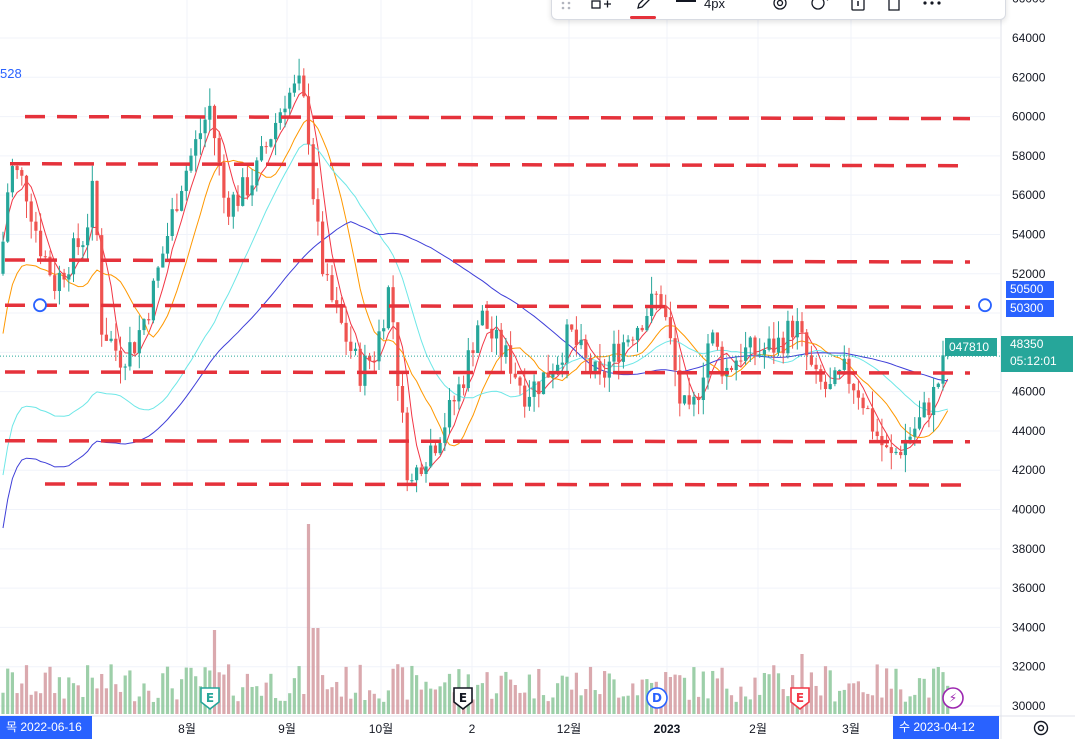 Image resolution: width=1075 pixels, height=743 pixels. I want to click on level-handle-right, so click(985, 305).